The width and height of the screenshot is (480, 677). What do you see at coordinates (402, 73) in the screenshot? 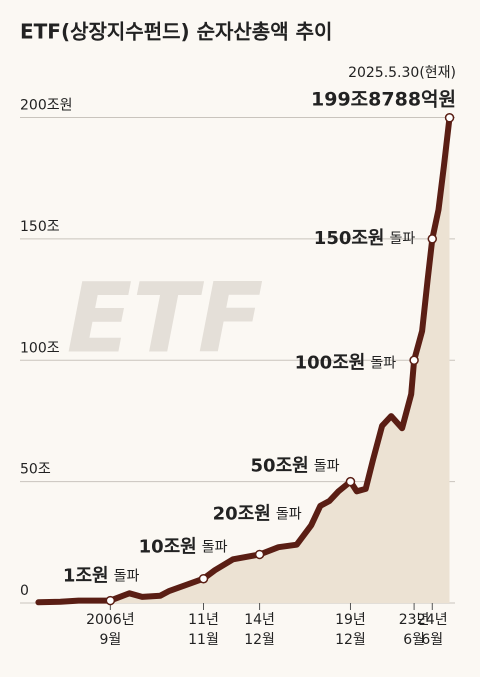
I see `latest-date: 2025.5.30(현재)` at bounding box center [402, 73].